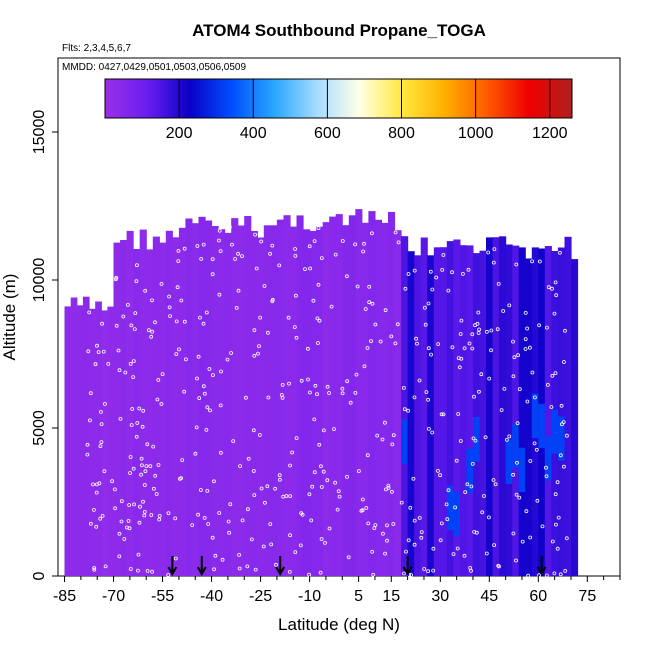 This screenshot has width=650, height=650. I want to click on dates-note: MMDD: 0427,0429,0501,0503,0506,0509, so click(154, 67).